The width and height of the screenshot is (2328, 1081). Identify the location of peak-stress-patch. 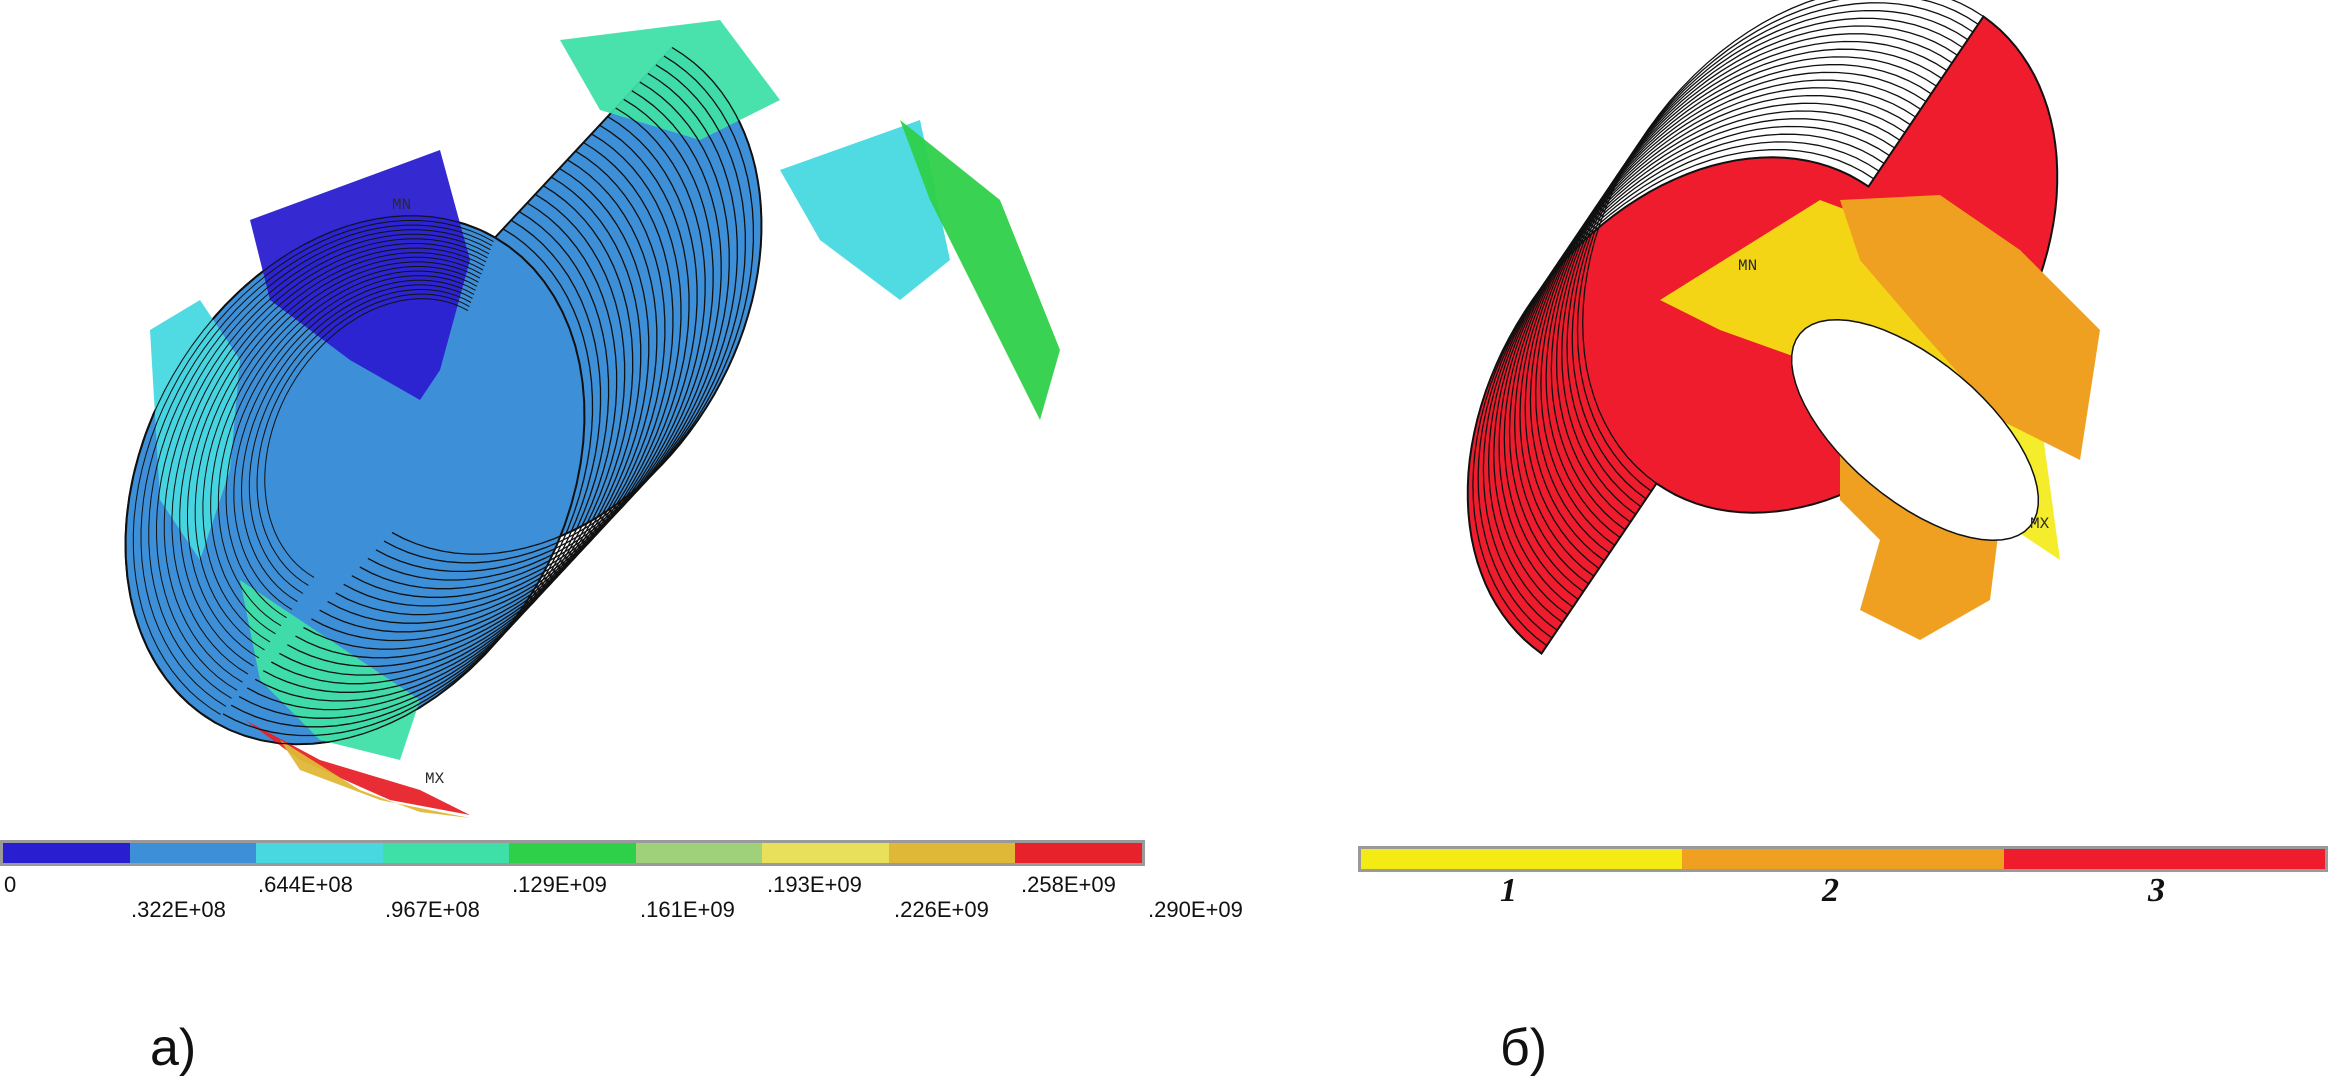
(357, 767).